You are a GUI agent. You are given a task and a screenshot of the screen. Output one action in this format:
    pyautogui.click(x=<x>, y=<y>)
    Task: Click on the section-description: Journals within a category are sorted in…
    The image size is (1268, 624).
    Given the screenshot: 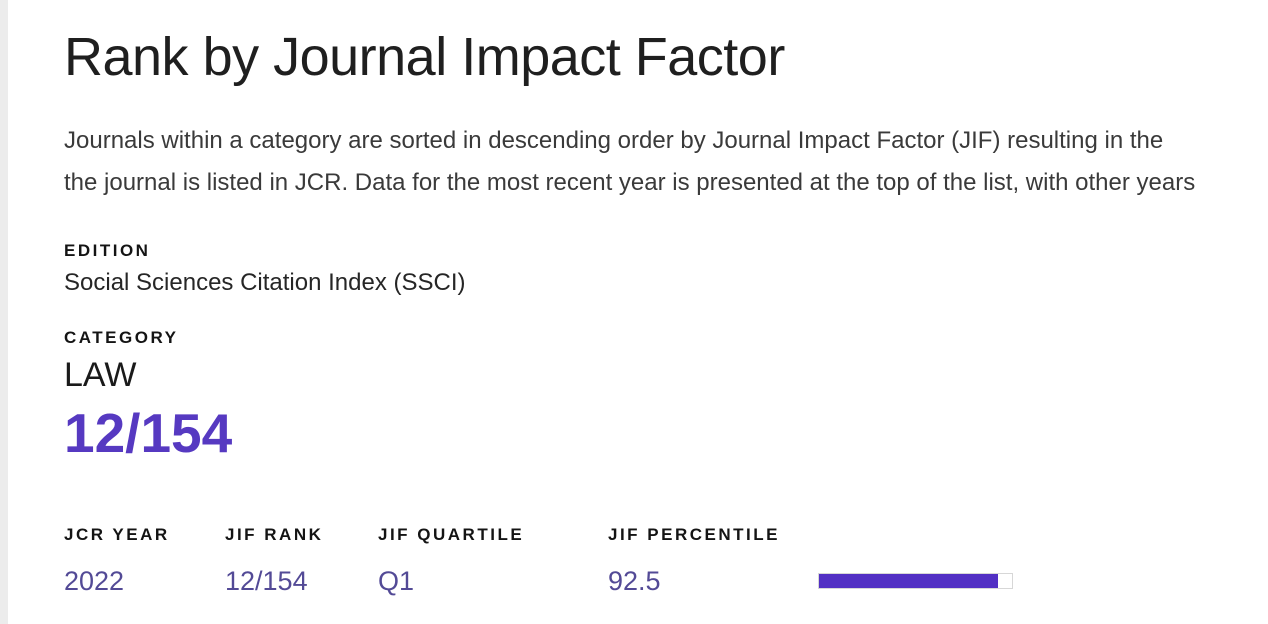 What is the action you would take?
    pyautogui.click(x=666, y=162)
    